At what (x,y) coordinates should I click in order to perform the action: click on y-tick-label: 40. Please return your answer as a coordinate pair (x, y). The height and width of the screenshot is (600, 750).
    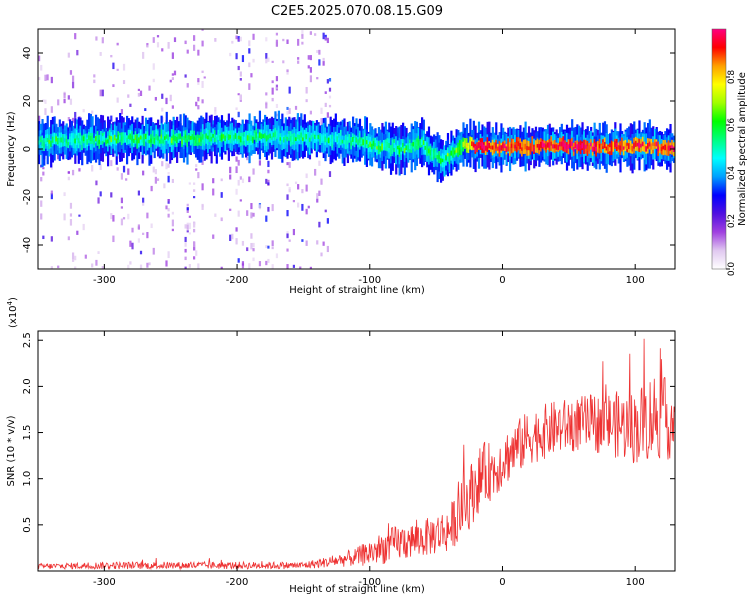
    Looking at the image, I should click on (27, 53).